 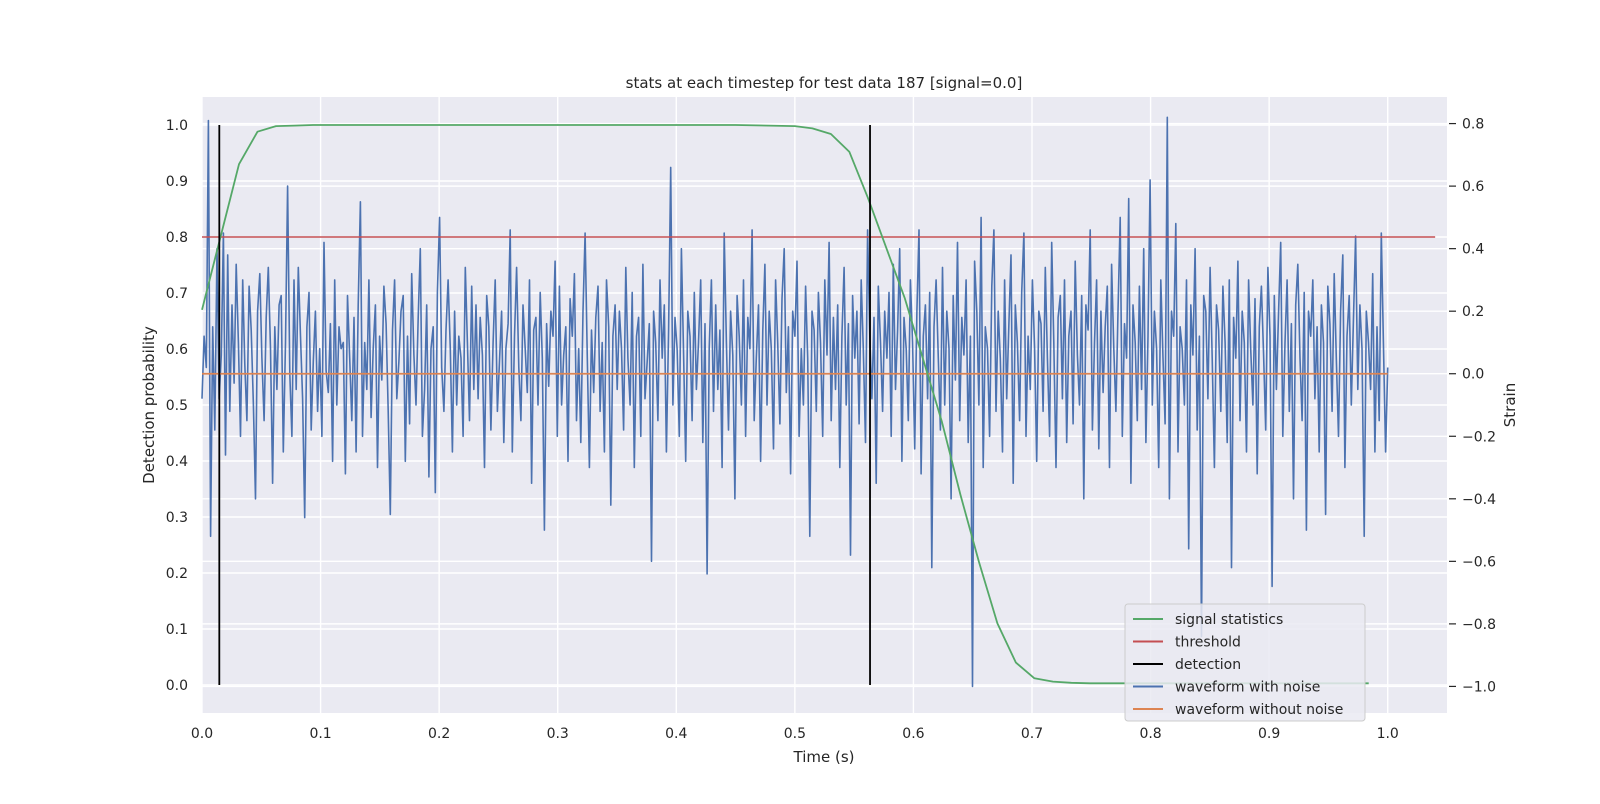 What do you see at coordinates (1269, 734) in the screenshot?
I see `x-tick-label: 0.9` at bounding box center [1269, 734].